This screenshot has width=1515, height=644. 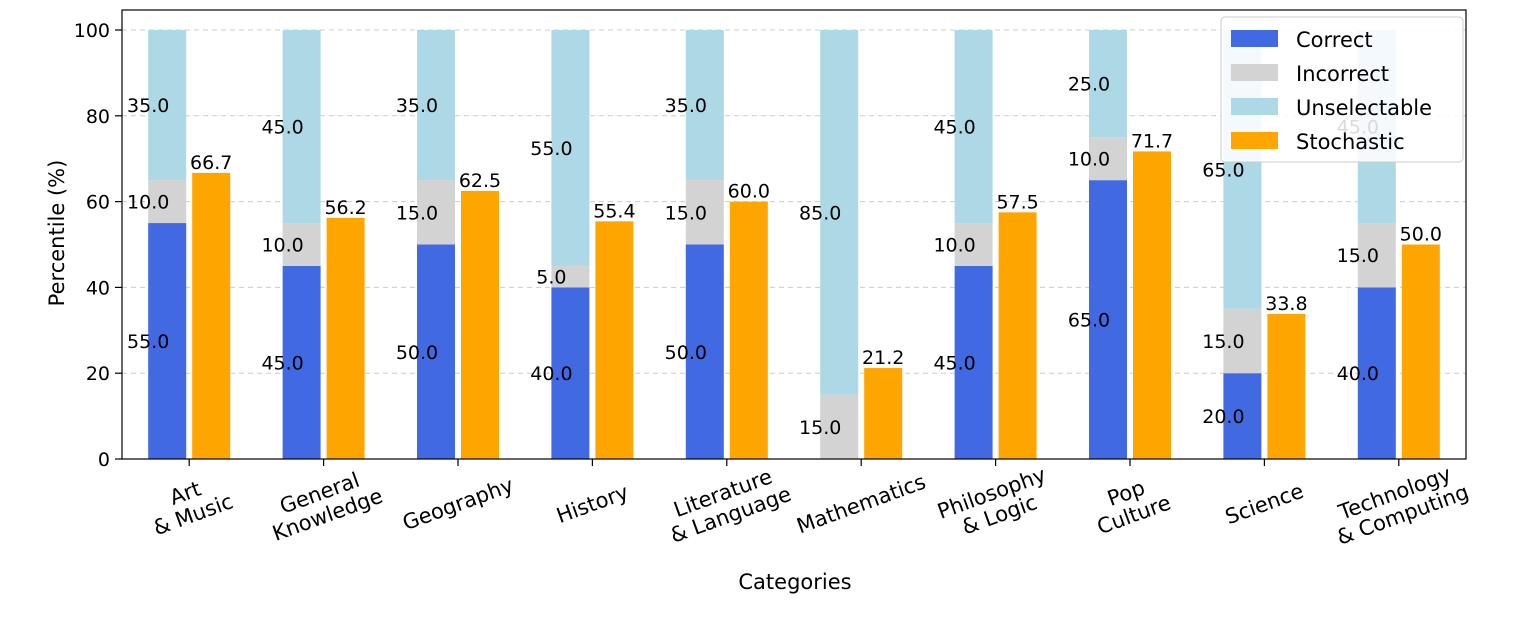 What do you see at coordinates (1342, 89) in the screenshot?
I see `legend: Correct Incorrect Unselectable Stochastic` at bounding box center [1342, 89].